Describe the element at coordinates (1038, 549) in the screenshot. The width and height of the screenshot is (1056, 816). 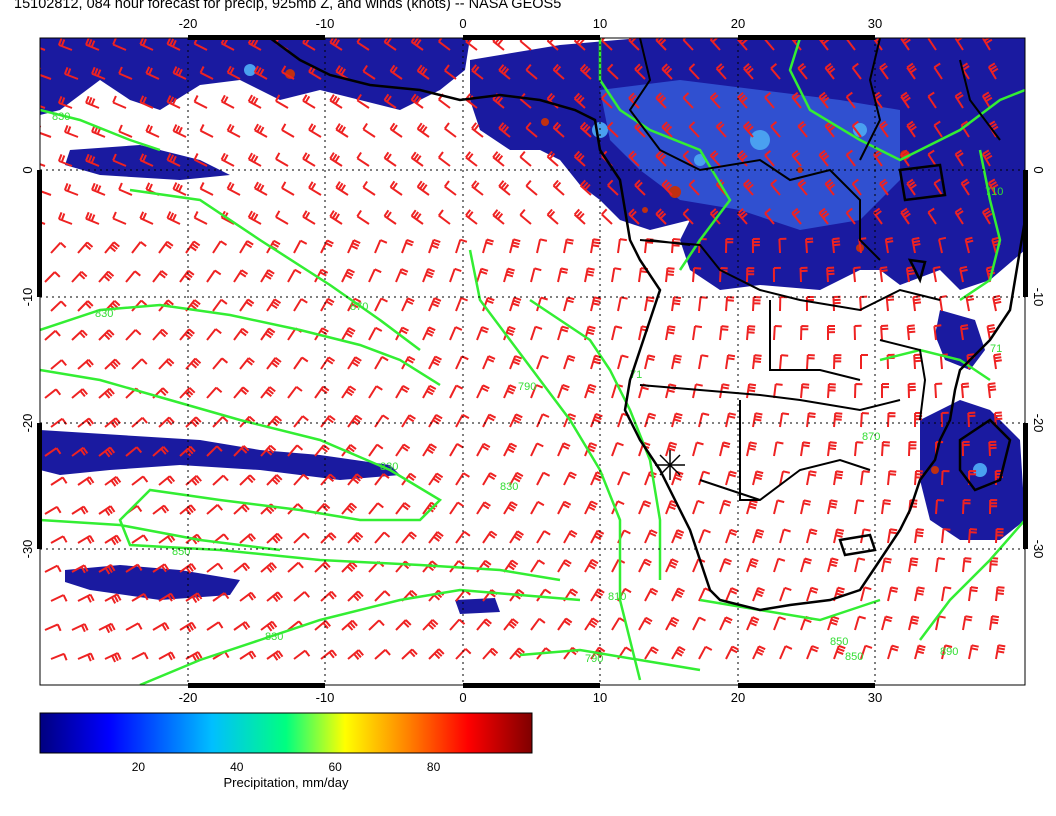
I see `lat-tick-label: -30` at that location.